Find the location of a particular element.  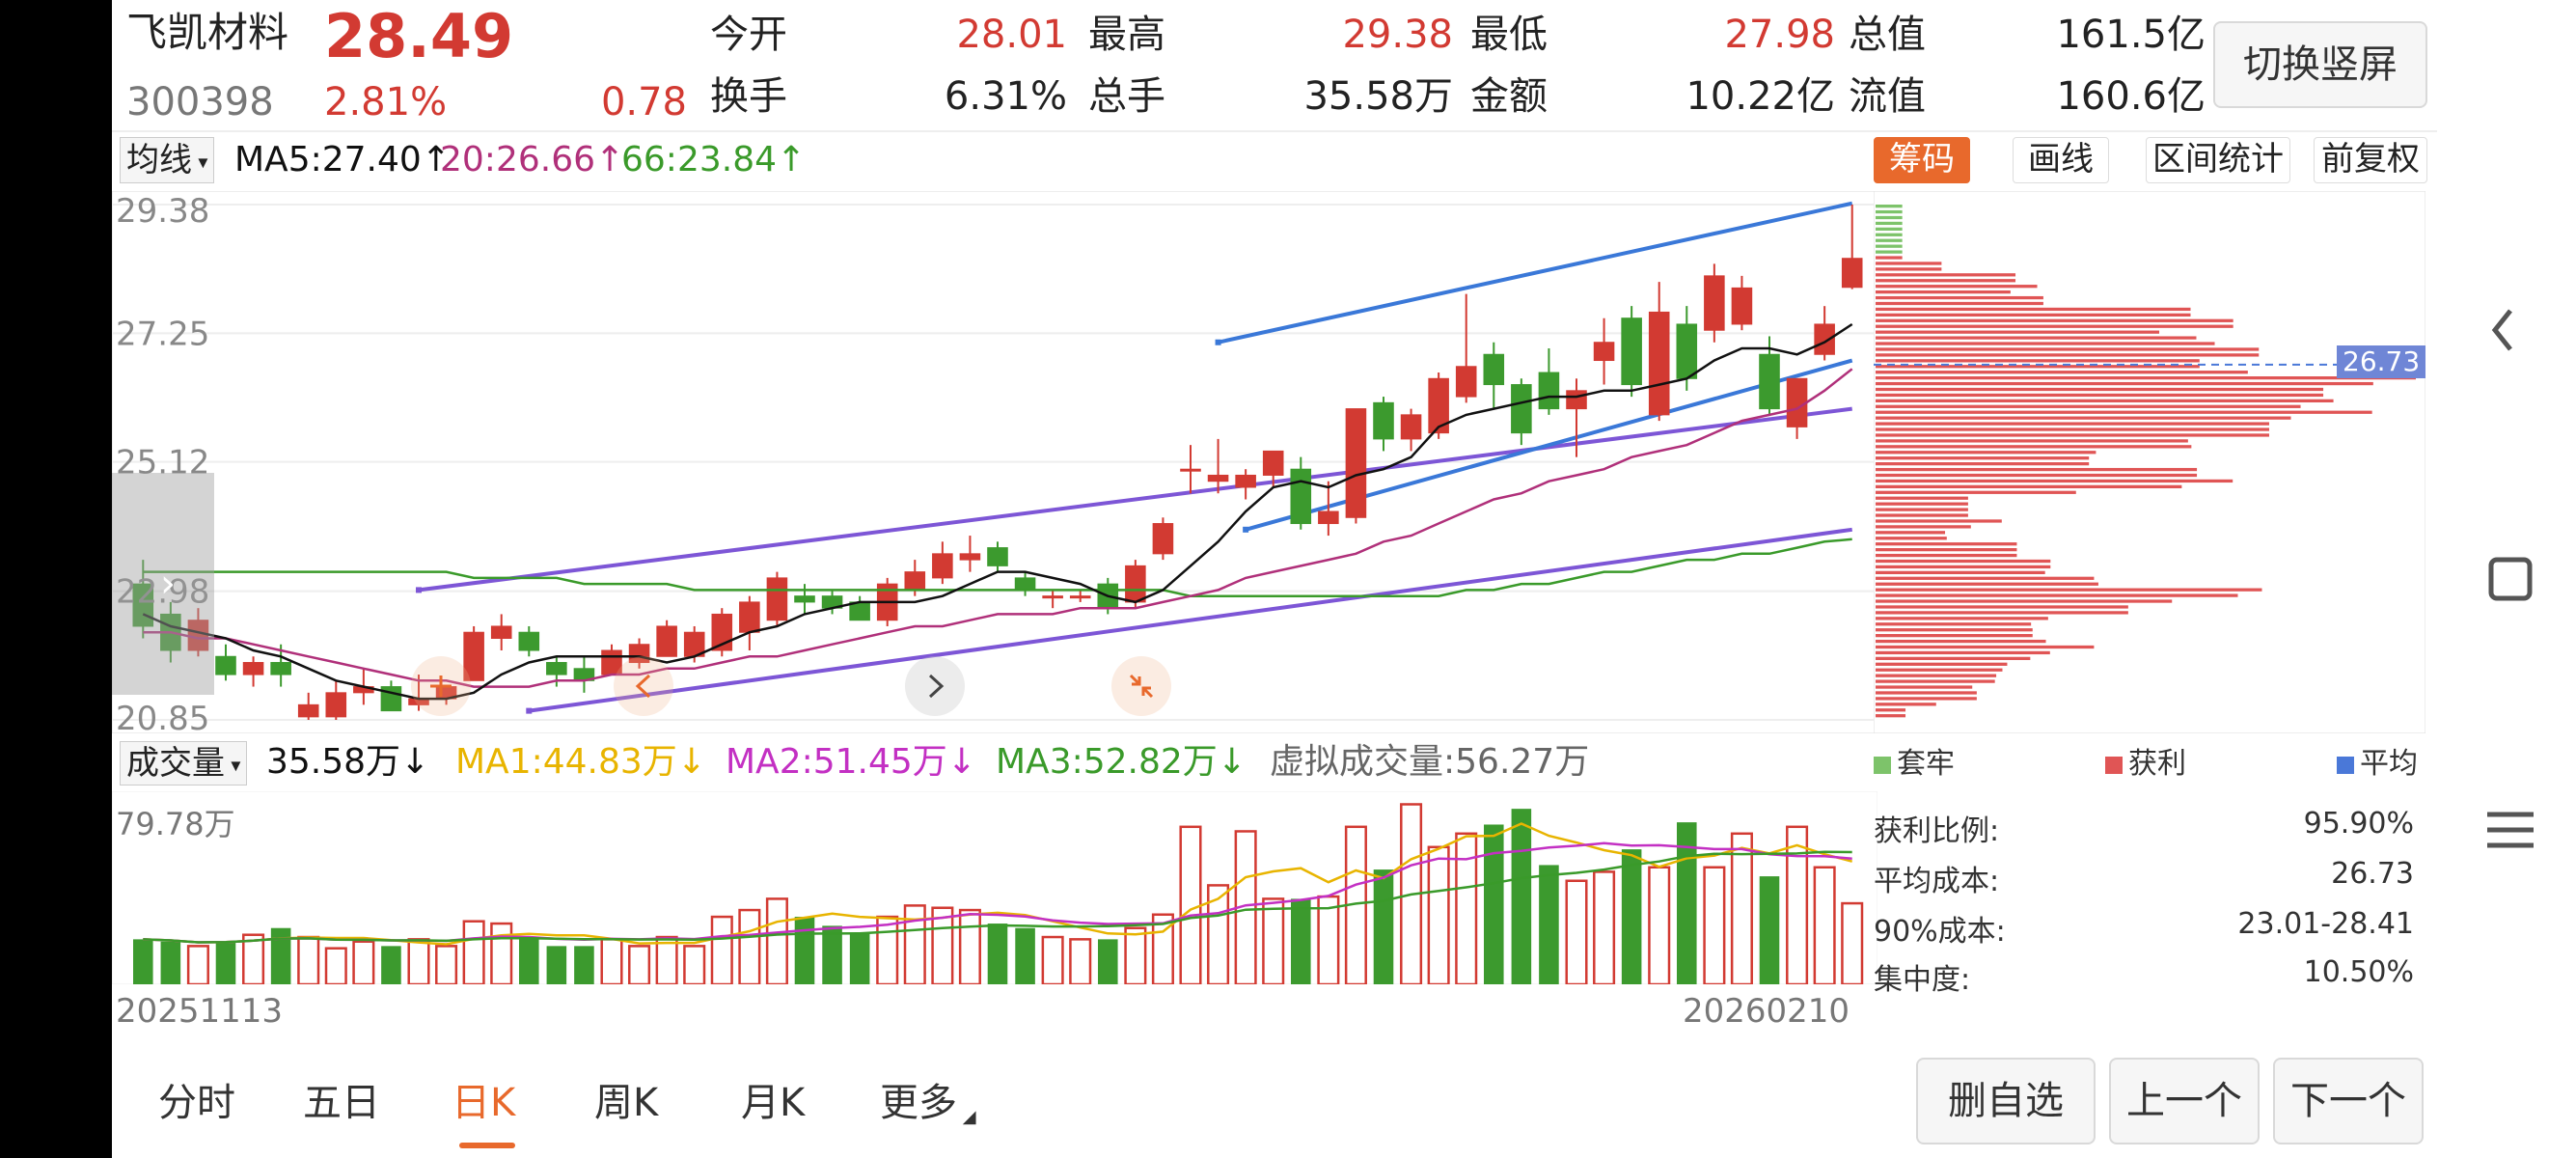

volume-chart is located at coordinates (995, 888).